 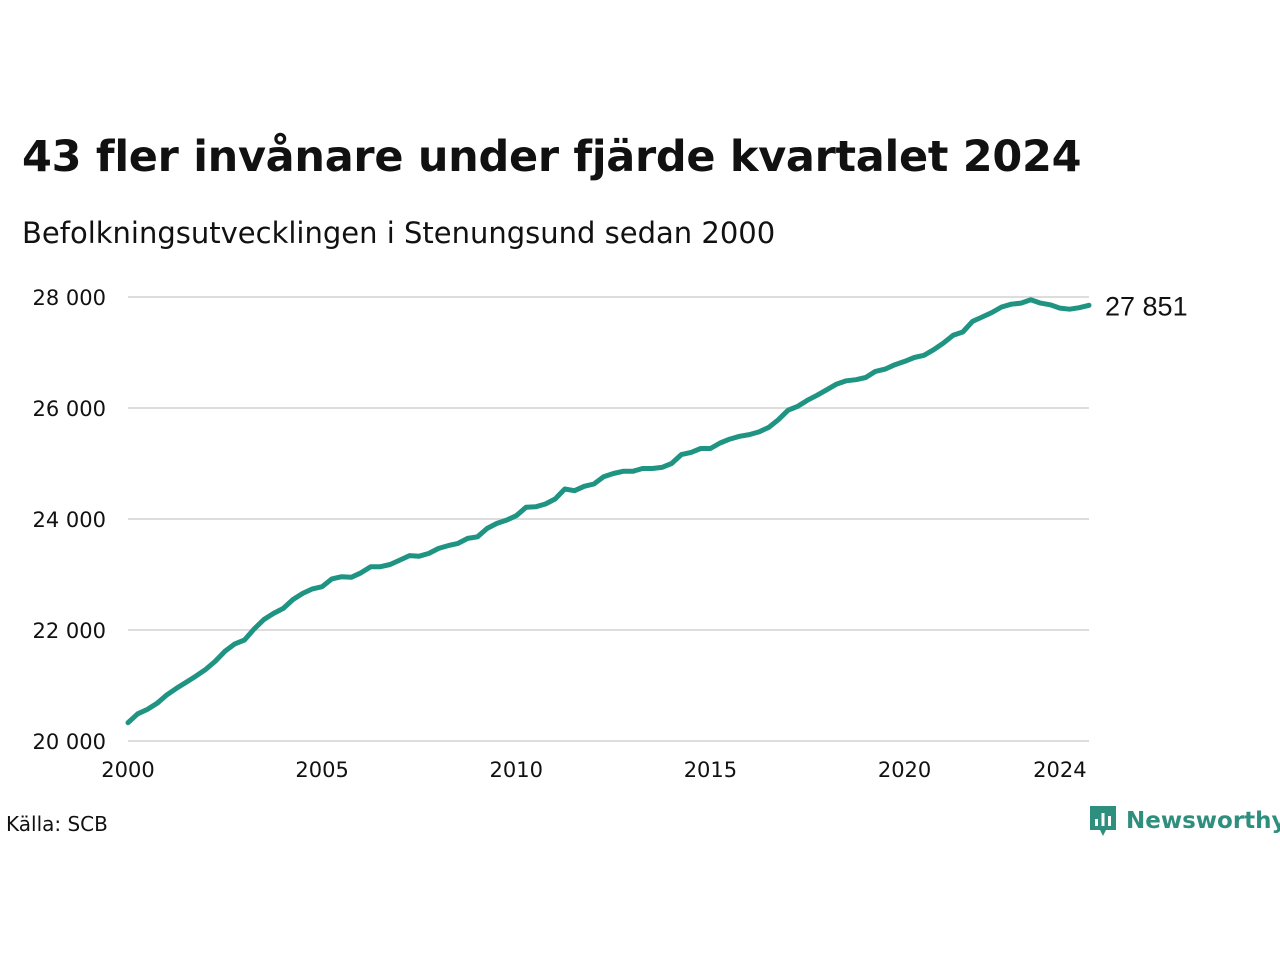 I want to click on x-tick-label: 2020, so click(x=904, y=770).